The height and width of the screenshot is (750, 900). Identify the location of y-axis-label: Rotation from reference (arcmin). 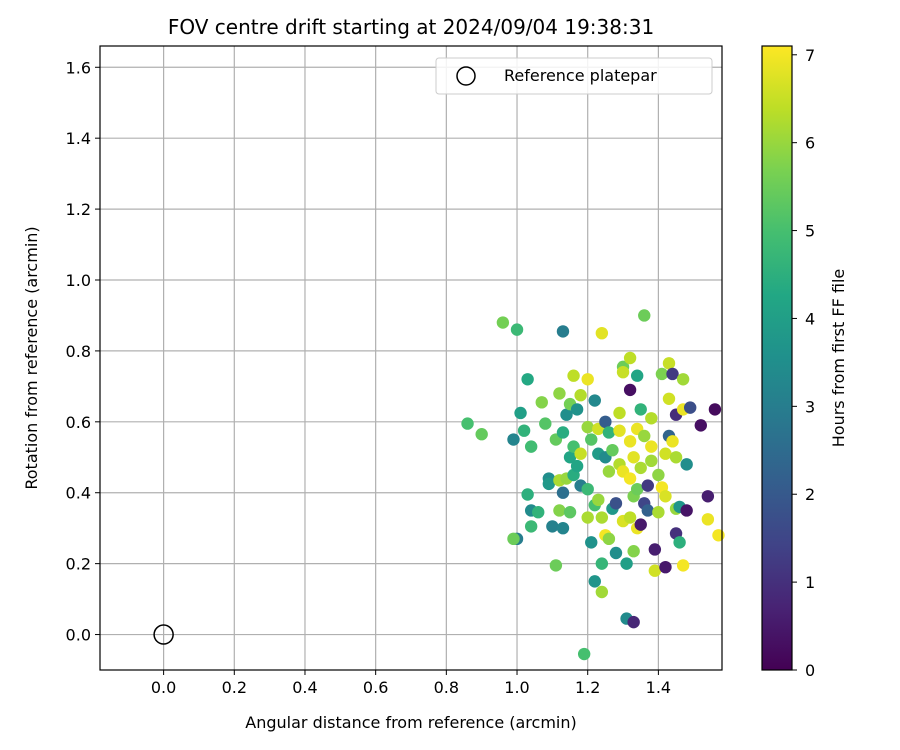
(31, 357).